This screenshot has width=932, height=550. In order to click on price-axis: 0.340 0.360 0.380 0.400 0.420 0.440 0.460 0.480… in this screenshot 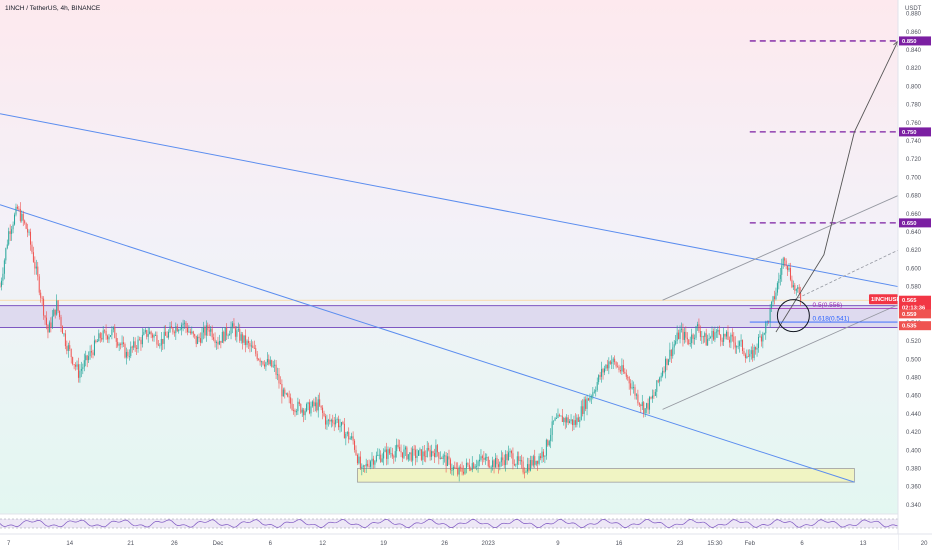, I will do `click(914, 275)`.